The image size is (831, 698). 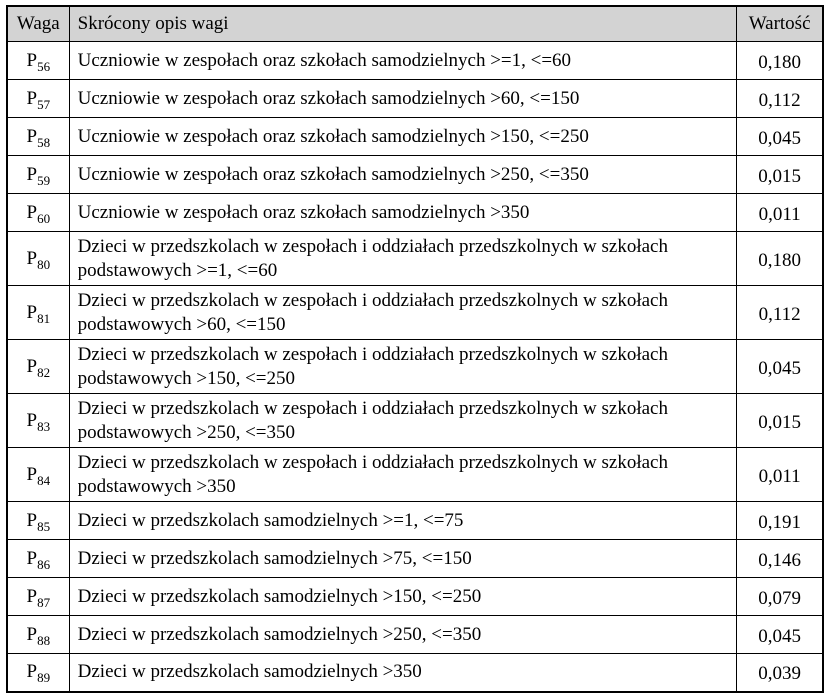 I want to click on weight-value-cell: 0,146, so click(x=780, y=558).